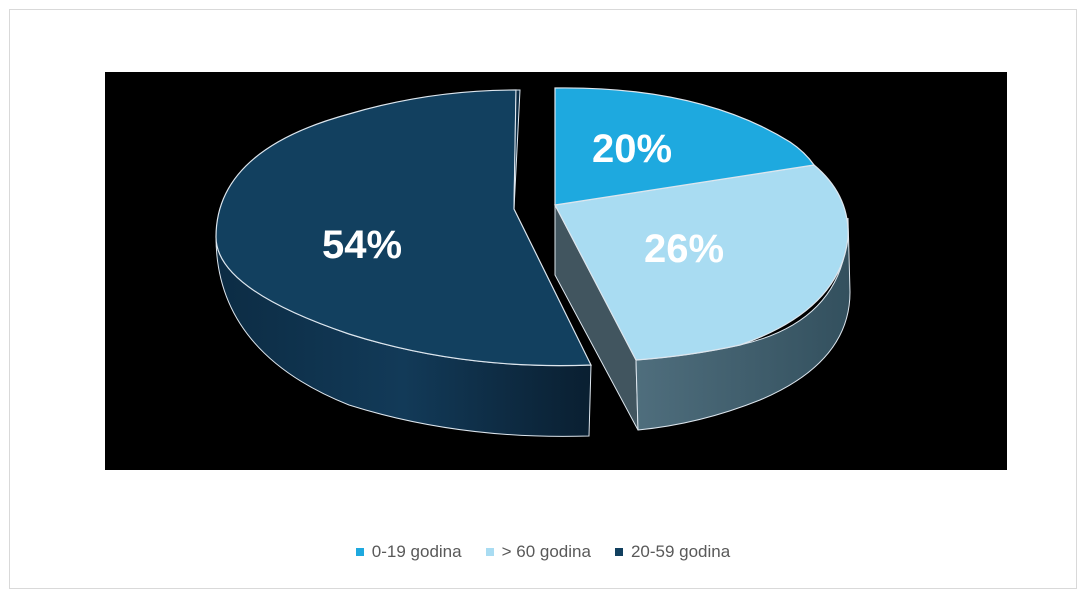  Describe the element at coordinates (743, 324) in the screenshot. I see `slice-60-outer-side` at that location.